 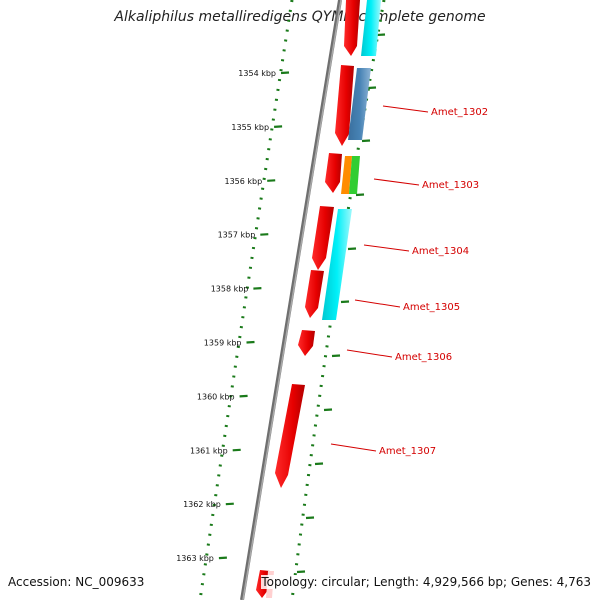 What do you see at coordinates (237, 235) in the screenshot?
I see `kbp-tick-label: 1357 kbp` at bounding box center [237, 235].